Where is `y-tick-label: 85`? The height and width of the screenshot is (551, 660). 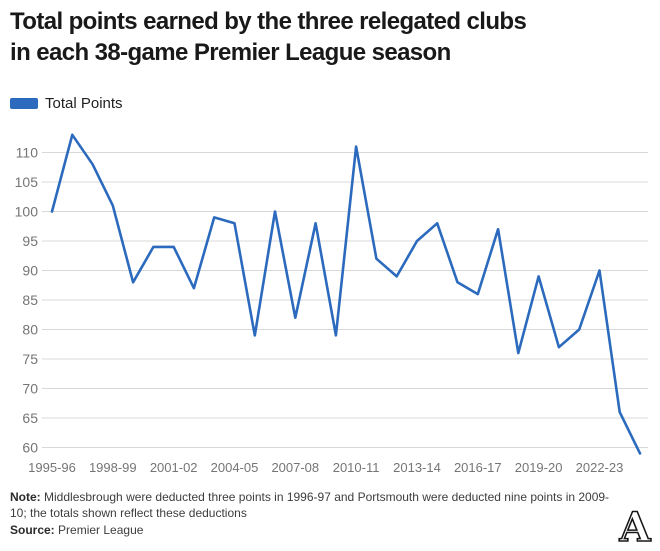 y-tick-label: 85 is located at coordinates (30, 300).